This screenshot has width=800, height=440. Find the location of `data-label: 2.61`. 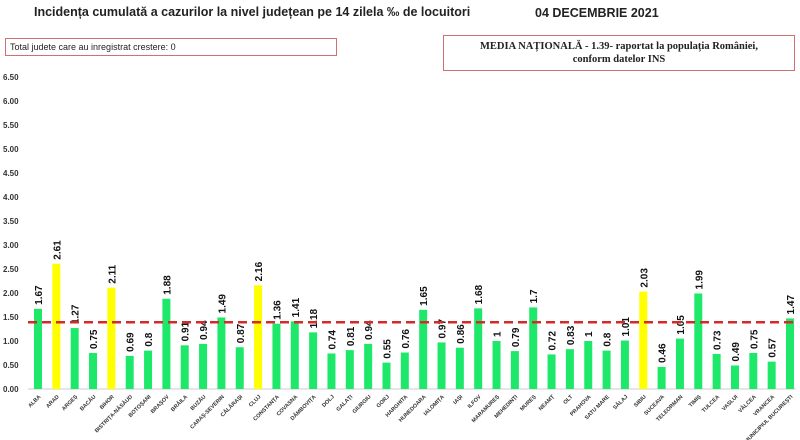

data-label: 2.61 is located at coordinates (57, 250).